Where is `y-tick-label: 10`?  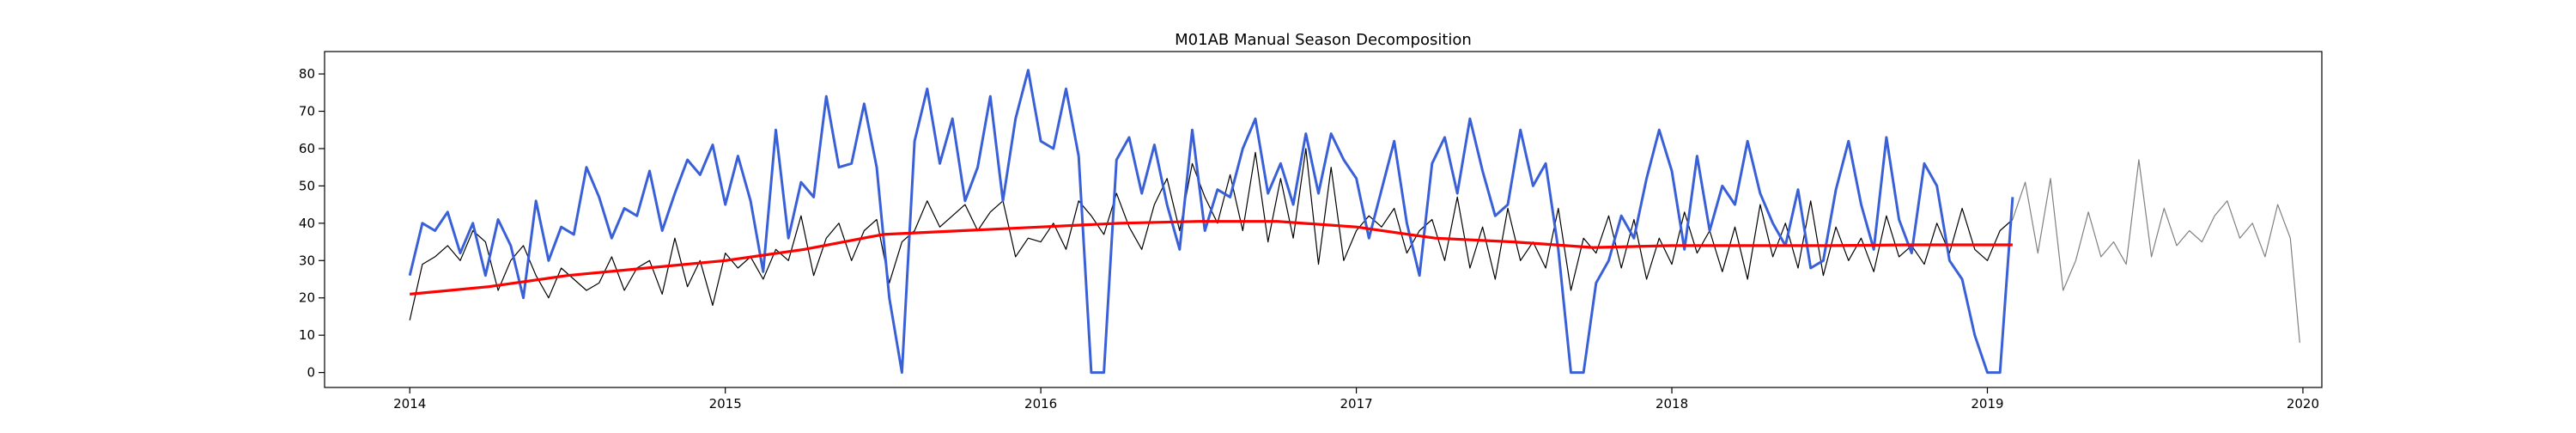
y-tick-label: 10 is located at coordinates (307, 335).